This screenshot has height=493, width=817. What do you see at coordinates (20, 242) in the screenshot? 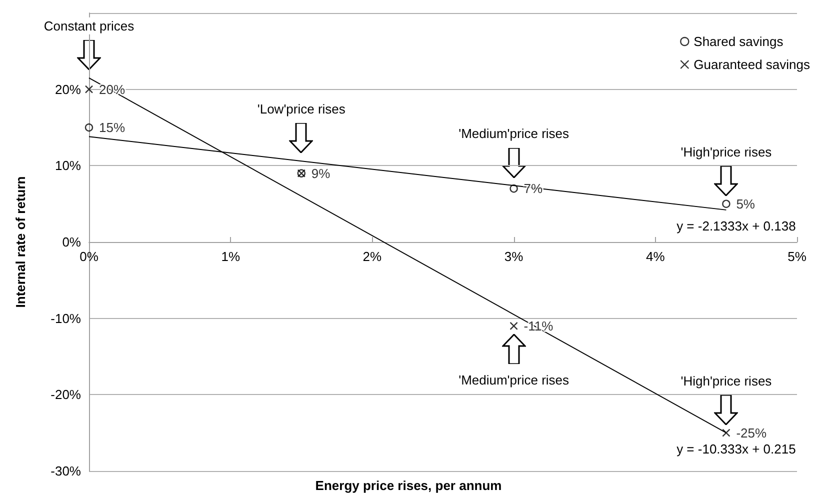
I see `y-axis-title: Internal rate of return` at bounding box center [20, 242].